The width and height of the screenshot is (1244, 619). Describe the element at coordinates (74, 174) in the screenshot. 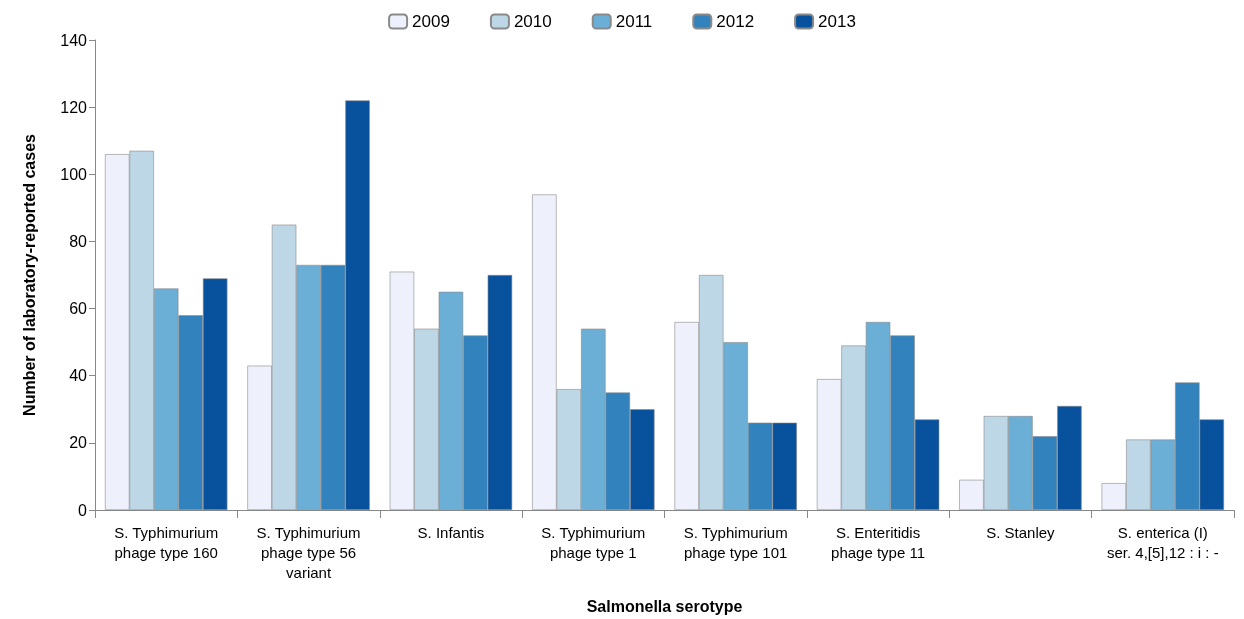

I see `y-tick-label: 100` at that location.